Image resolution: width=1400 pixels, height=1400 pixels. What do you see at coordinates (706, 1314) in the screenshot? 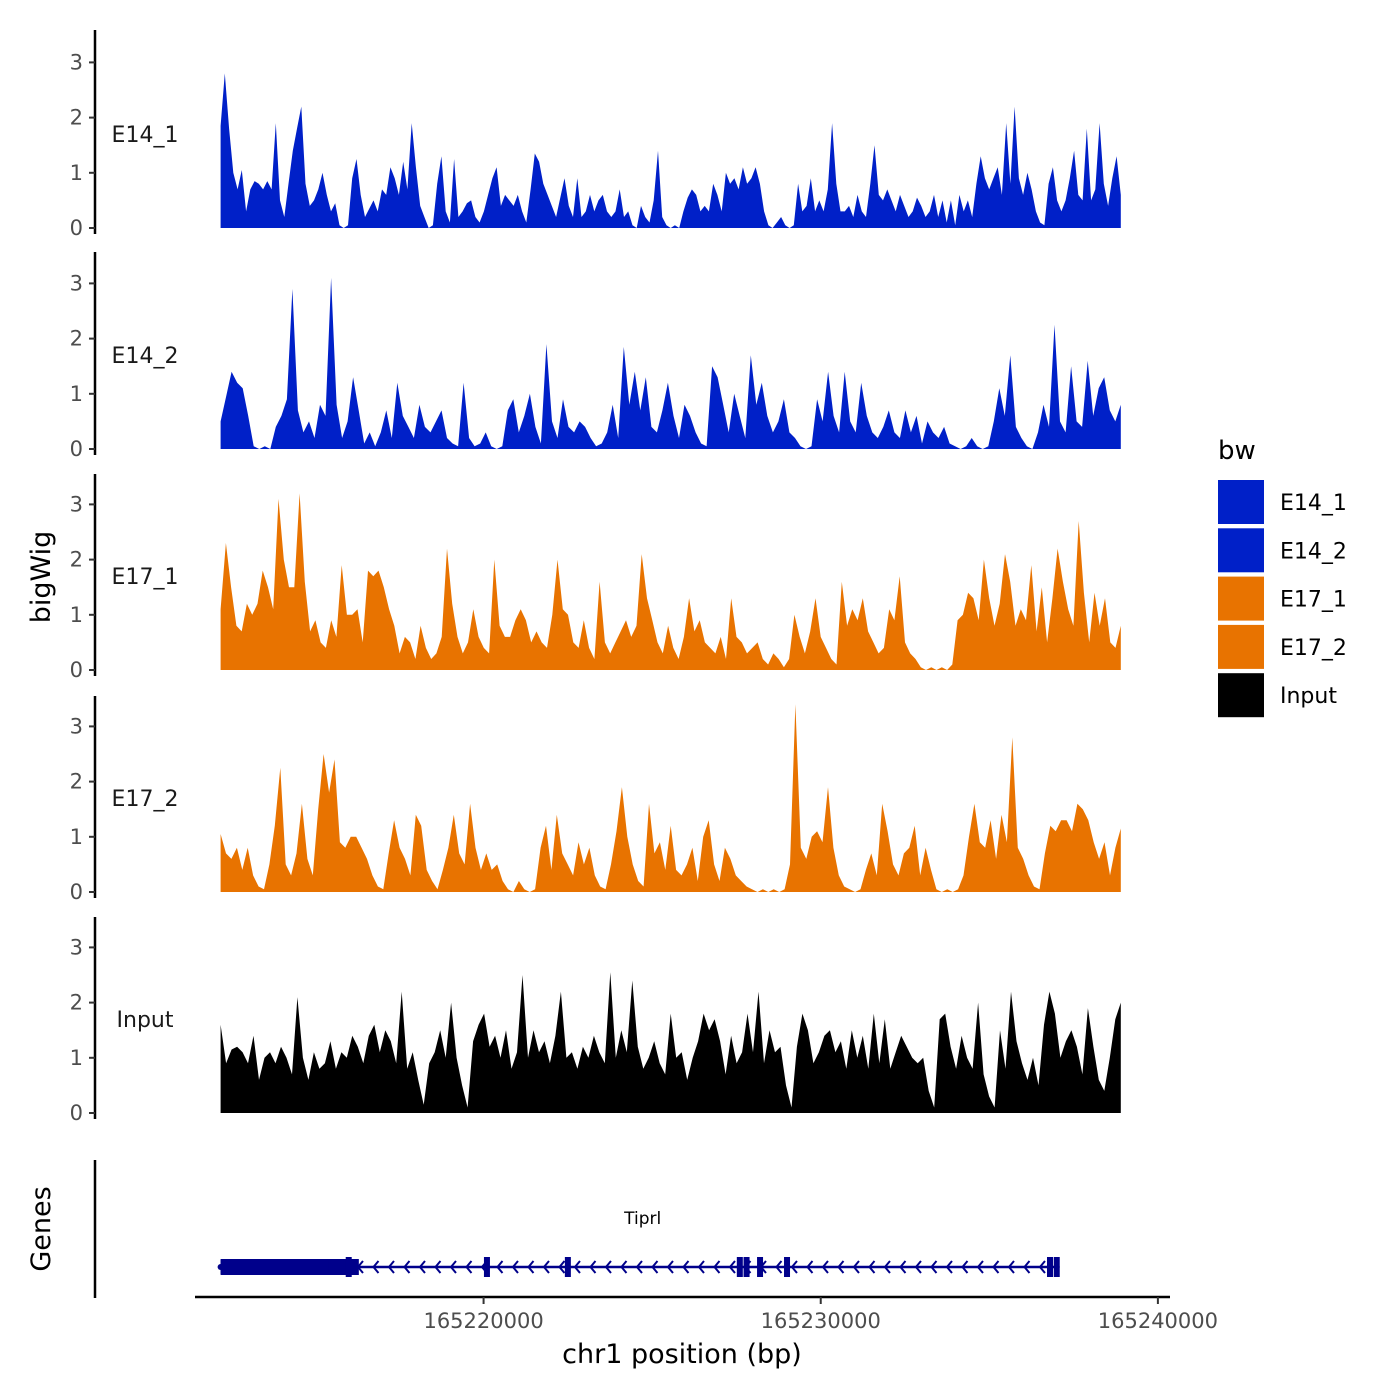
I see `x-axis: 165220000 165230000 165240000` at bounding box center [706, 1314].